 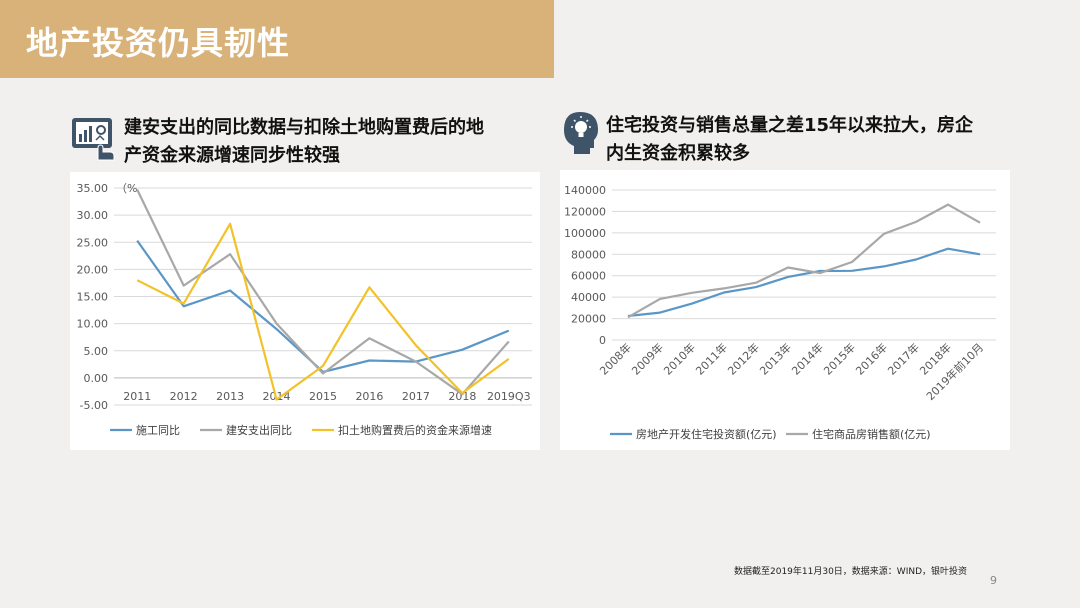 I want to click on x-tick-label: 2015, so click(x=323, y=396).